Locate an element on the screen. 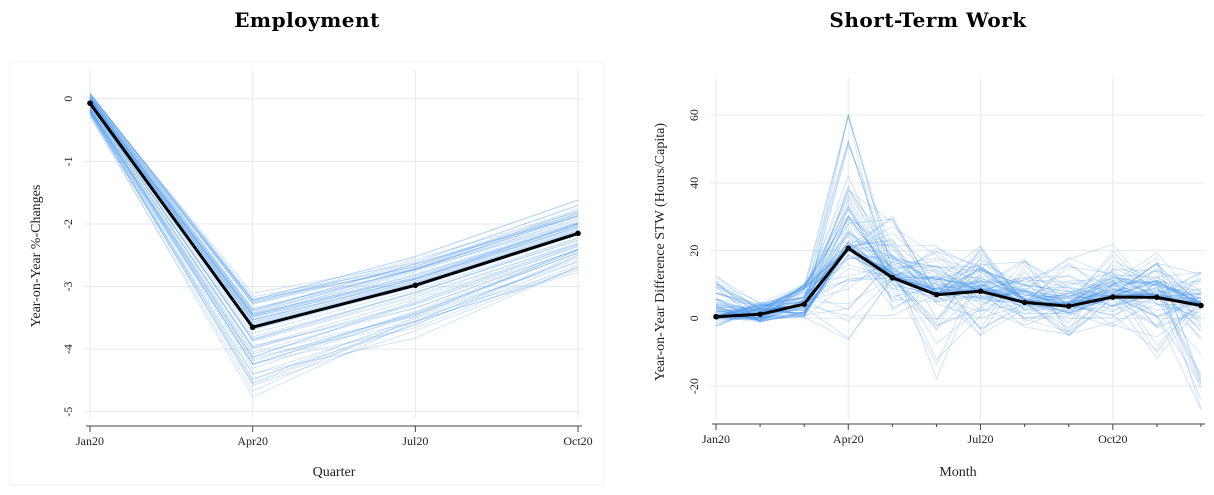 This screenshot has width=1214, height=495. employment-ytick-label: -3 is located at coordinates (68, 287).